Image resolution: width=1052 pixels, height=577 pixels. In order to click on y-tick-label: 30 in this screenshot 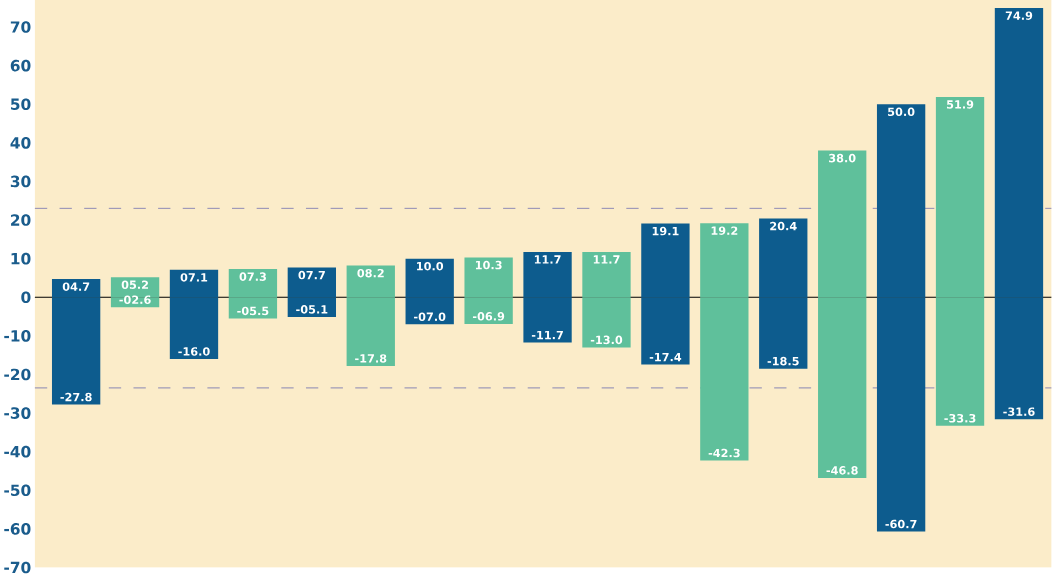, I will do `click(20, 181)`.